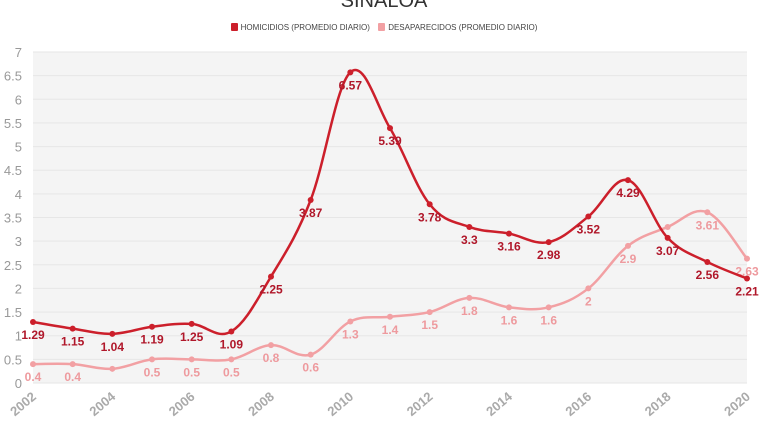  What do you see at coordinates (13, 312) in the screenshot?
I see `y-tick-label: 1.5` at bounding box center [13, 312].